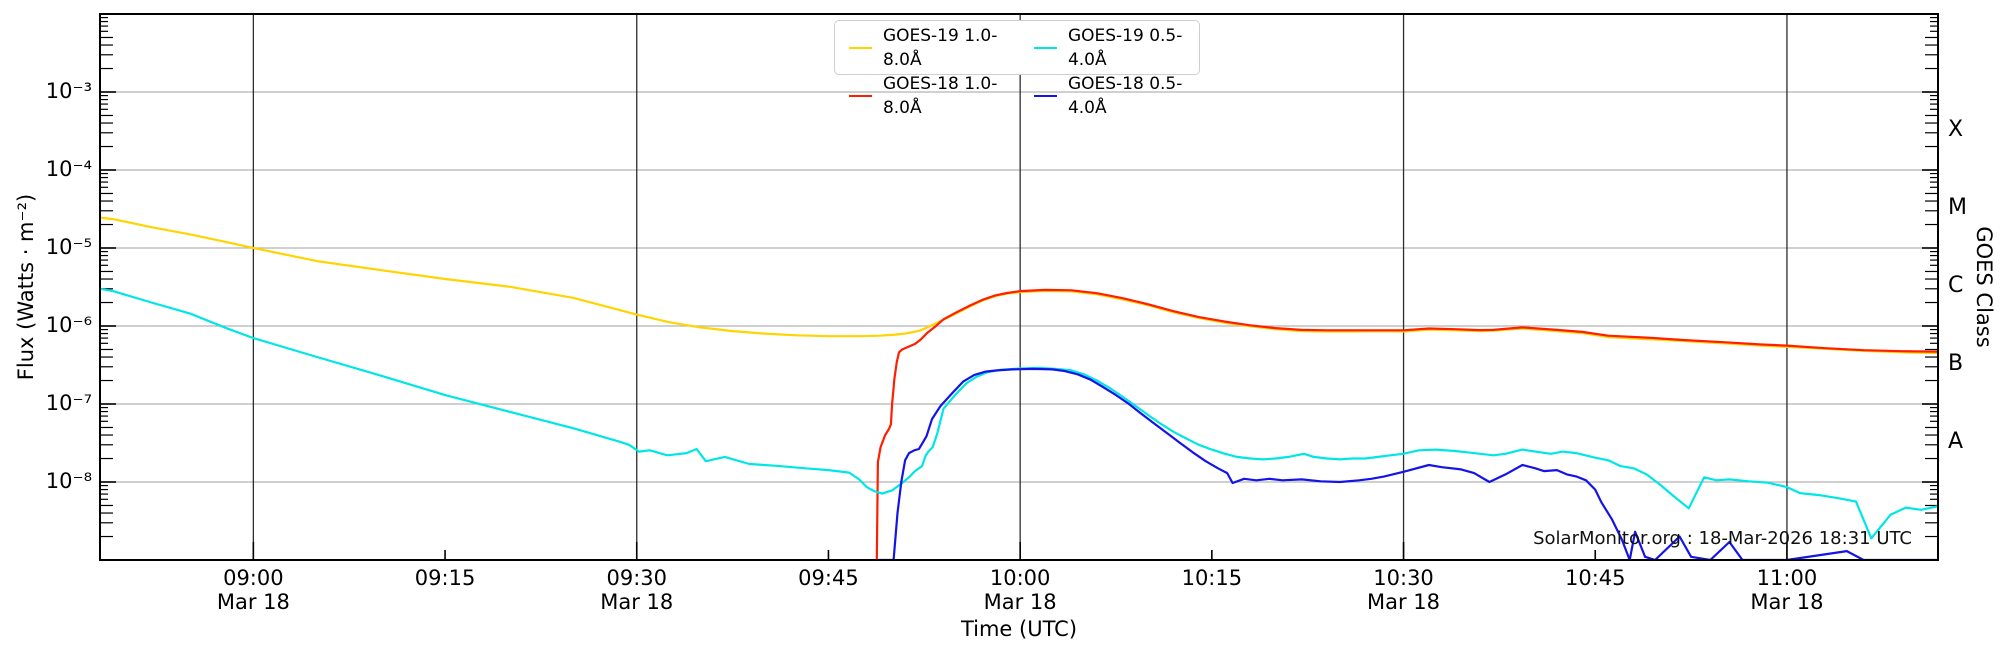 The image size is (2000, 650). I want to click on x-axis-title: Time (UTC), so click(1019, 629).